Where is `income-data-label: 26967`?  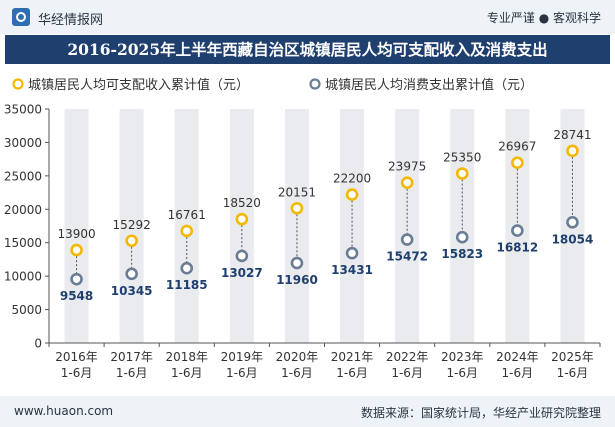
income-data-label: 26967 is located at coordinates (517, 147).